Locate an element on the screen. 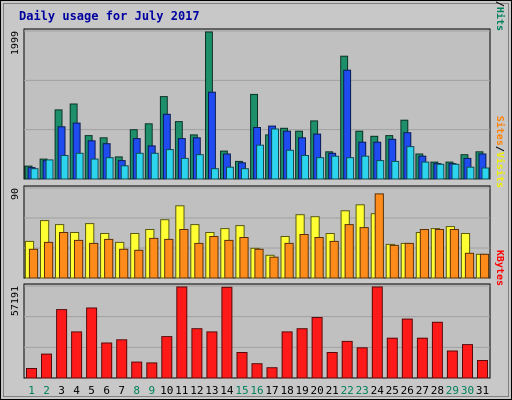  y-max-label-hits: 1999 is located at coordinates (15, 43).